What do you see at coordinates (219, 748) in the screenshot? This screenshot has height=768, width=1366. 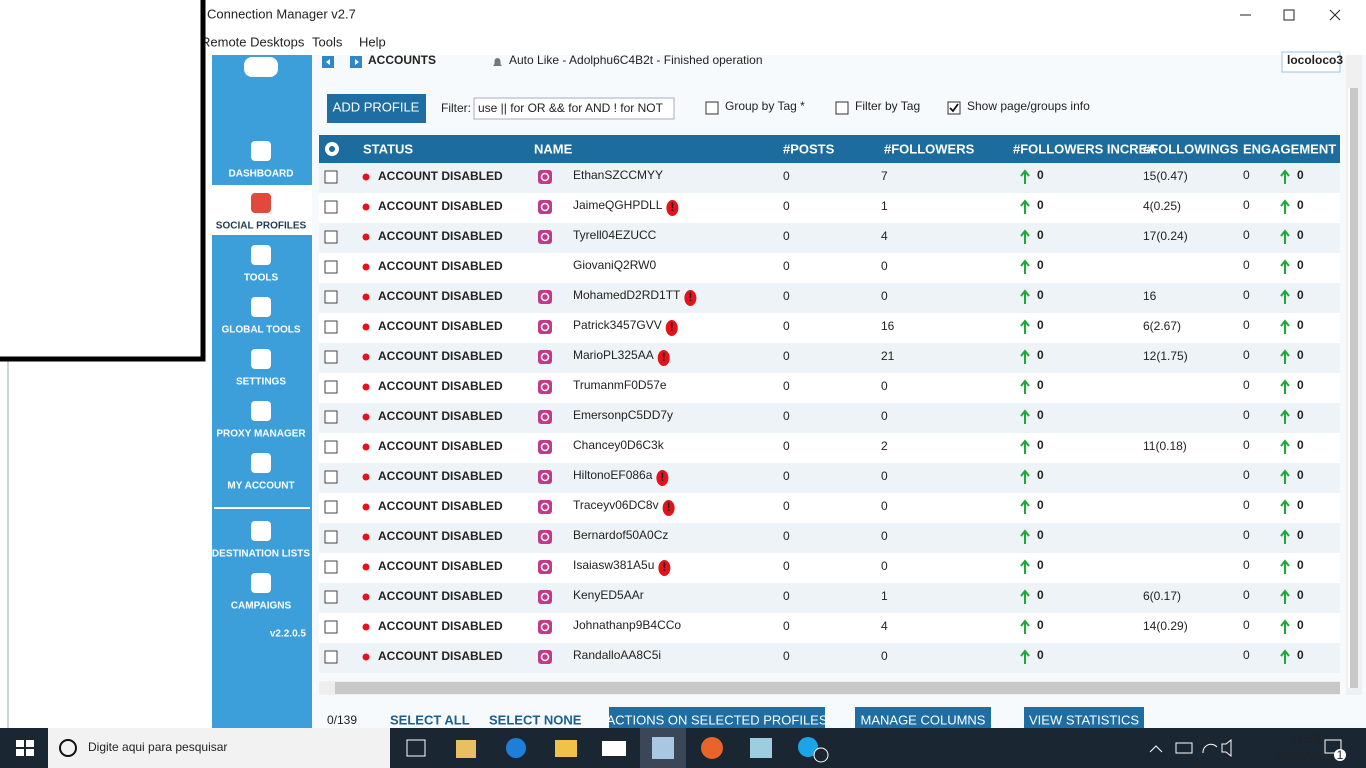 I see `search-box` at bounding box center [219, 748].